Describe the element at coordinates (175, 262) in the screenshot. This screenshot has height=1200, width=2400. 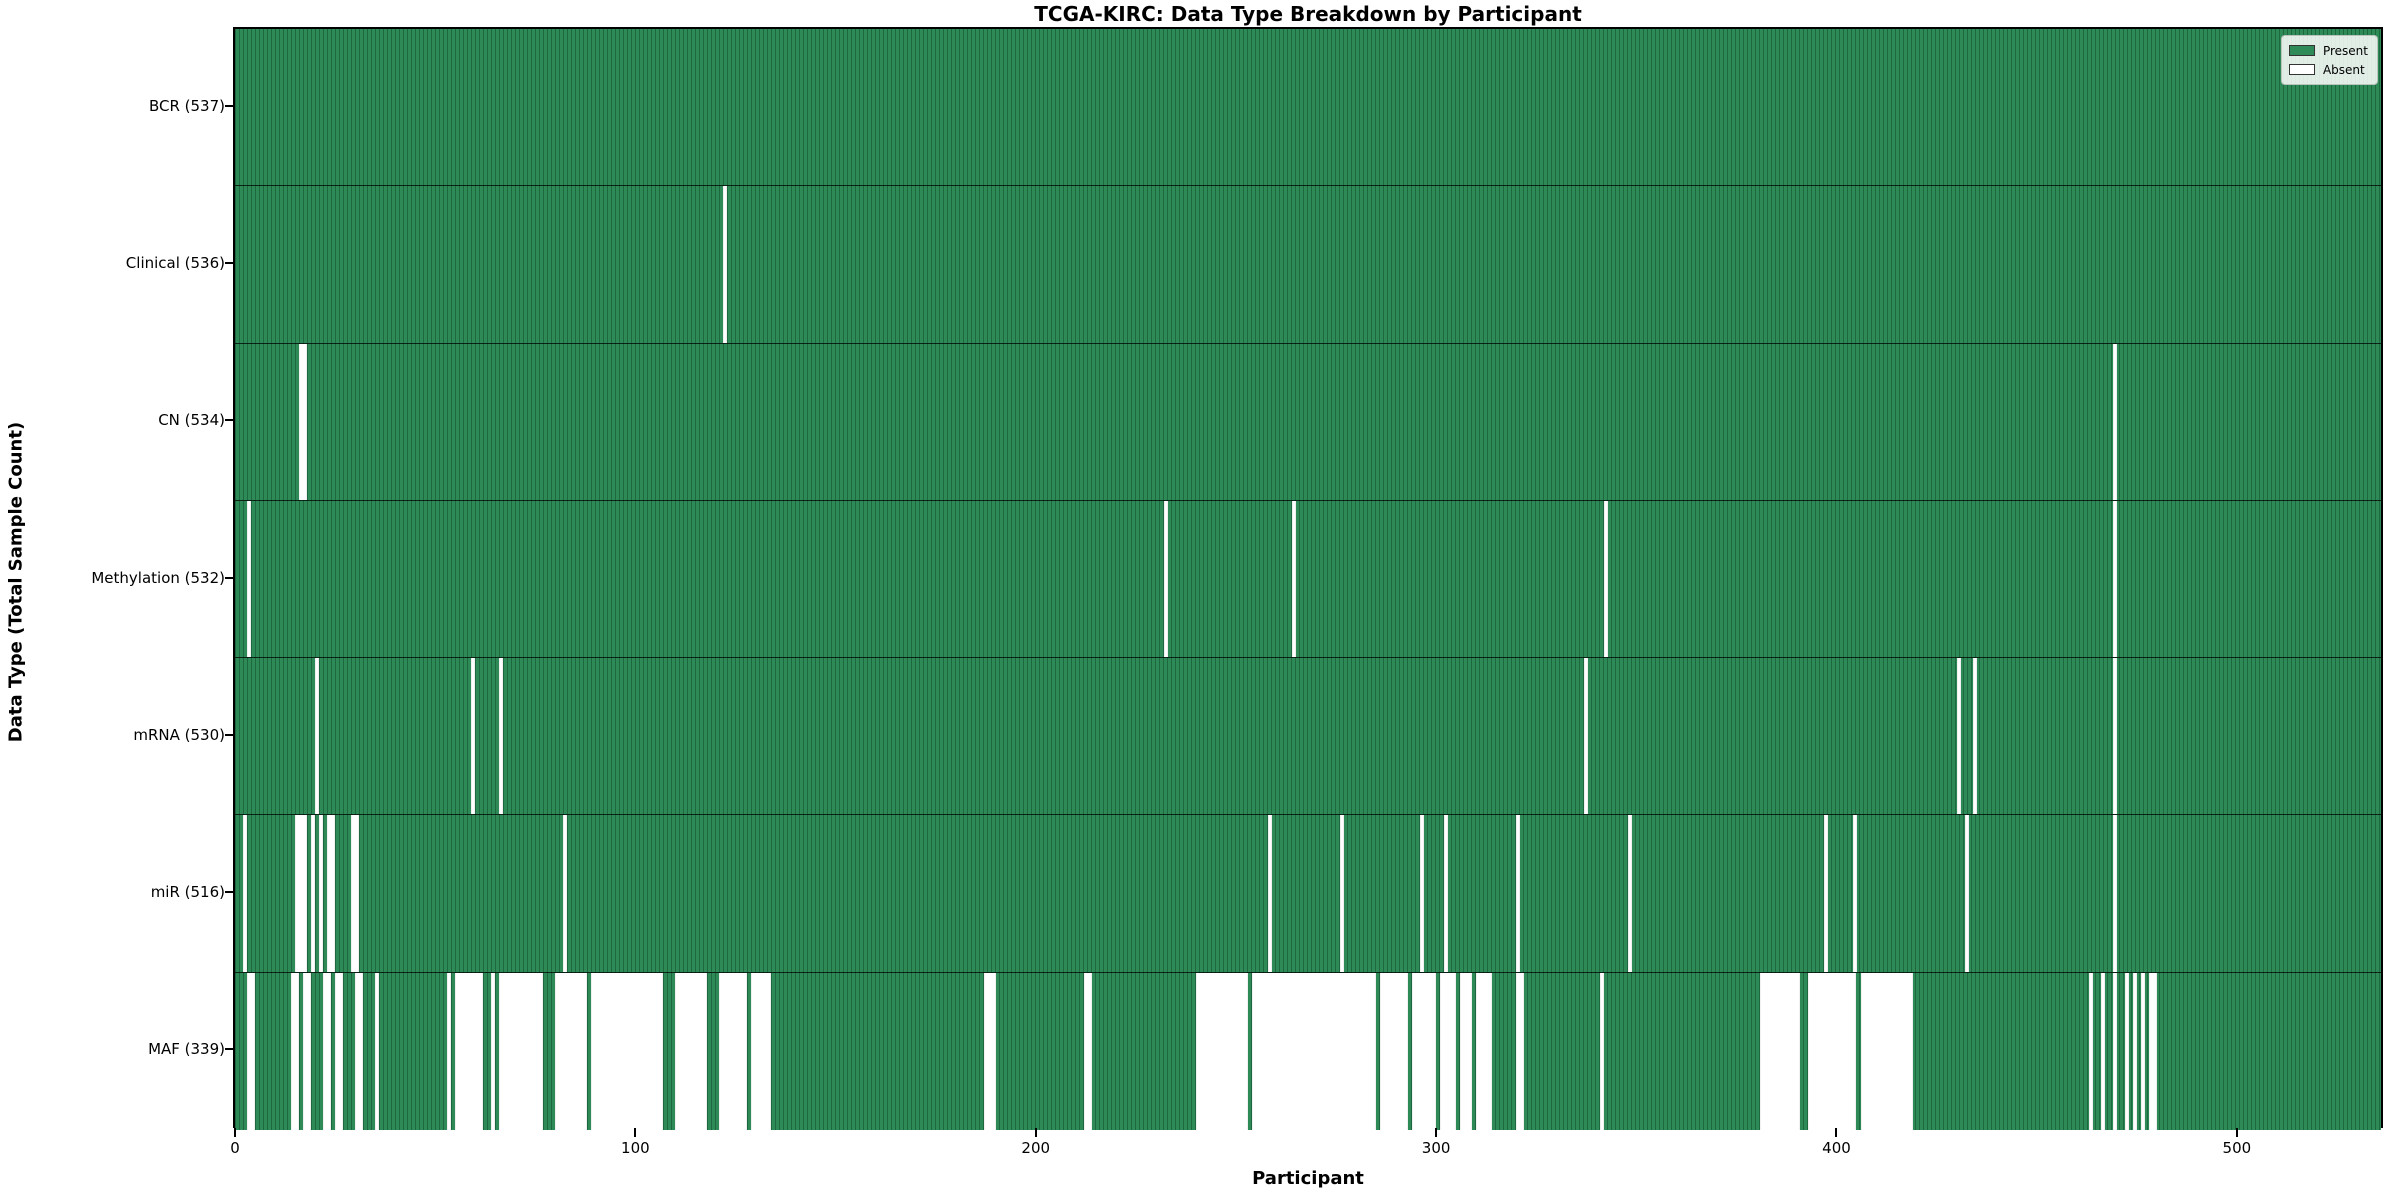
I see `y-tick-label-clinical: Clinical (536)` at that location.